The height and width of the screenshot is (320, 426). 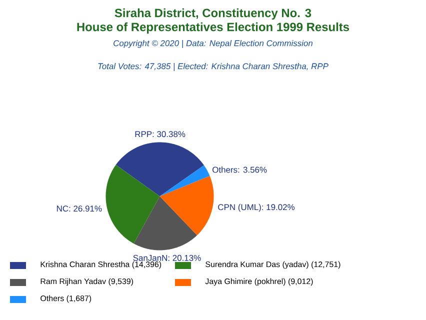 What do you see at coordinates (213, 28) in the screenshot?
I see `chart-subtitle: House of Representatives Election 1999 Results` at bounding box center [213, 28].